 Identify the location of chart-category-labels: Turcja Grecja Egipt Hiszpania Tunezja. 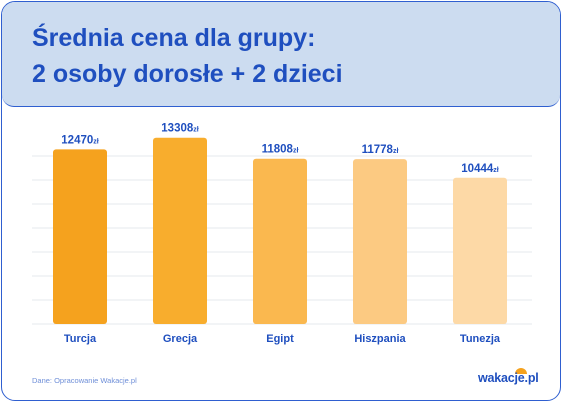
(282, 339).